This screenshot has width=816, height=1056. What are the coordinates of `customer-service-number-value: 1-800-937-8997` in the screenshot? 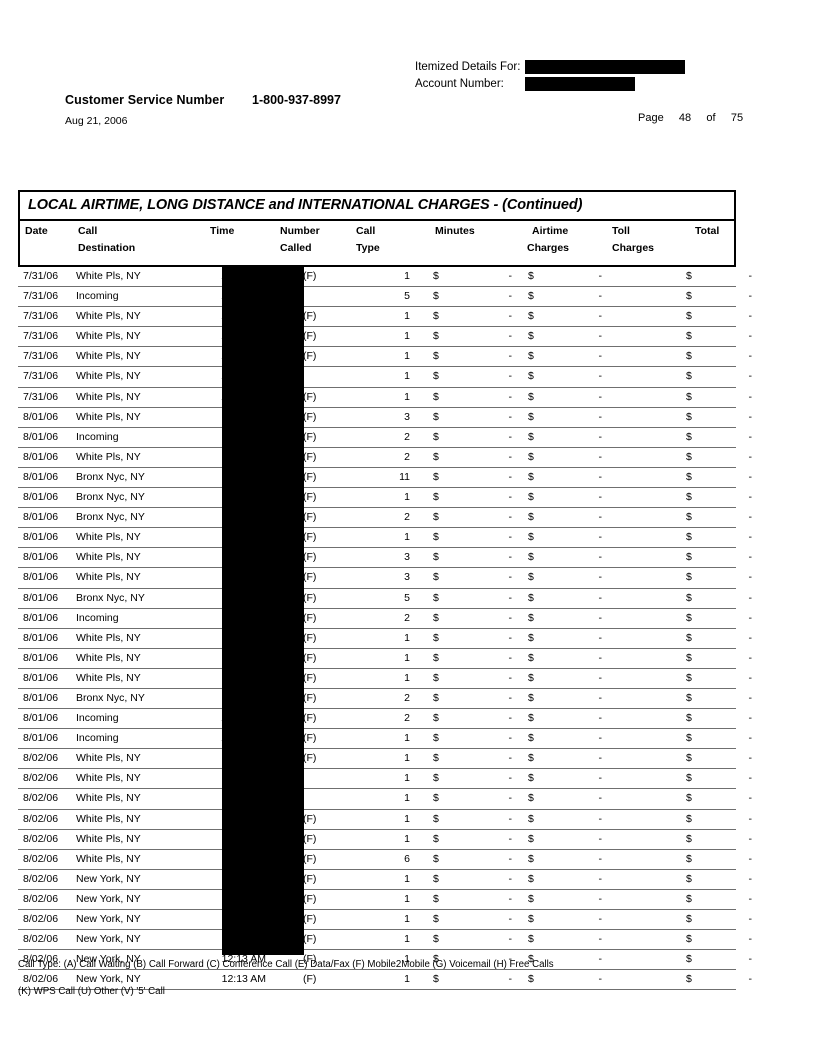 It's located at (296, 100).